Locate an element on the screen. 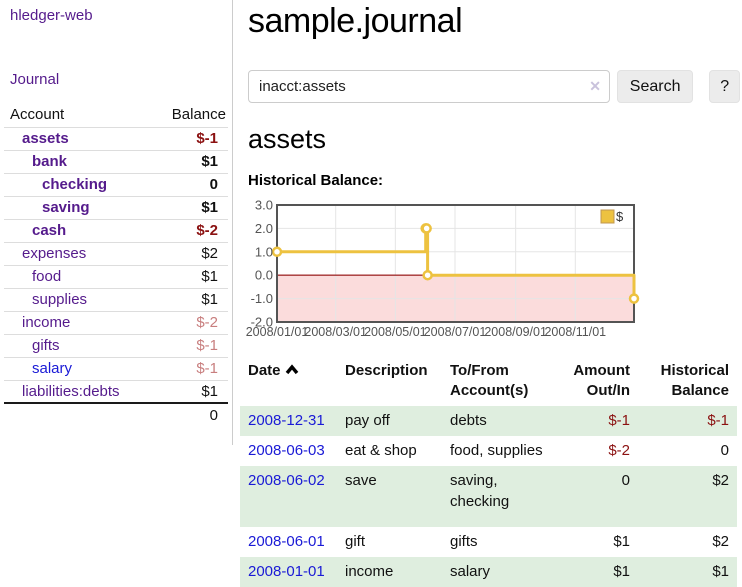 This screenshot has height=587, width=742. account-link: cash is located at coordinates (49, 230).